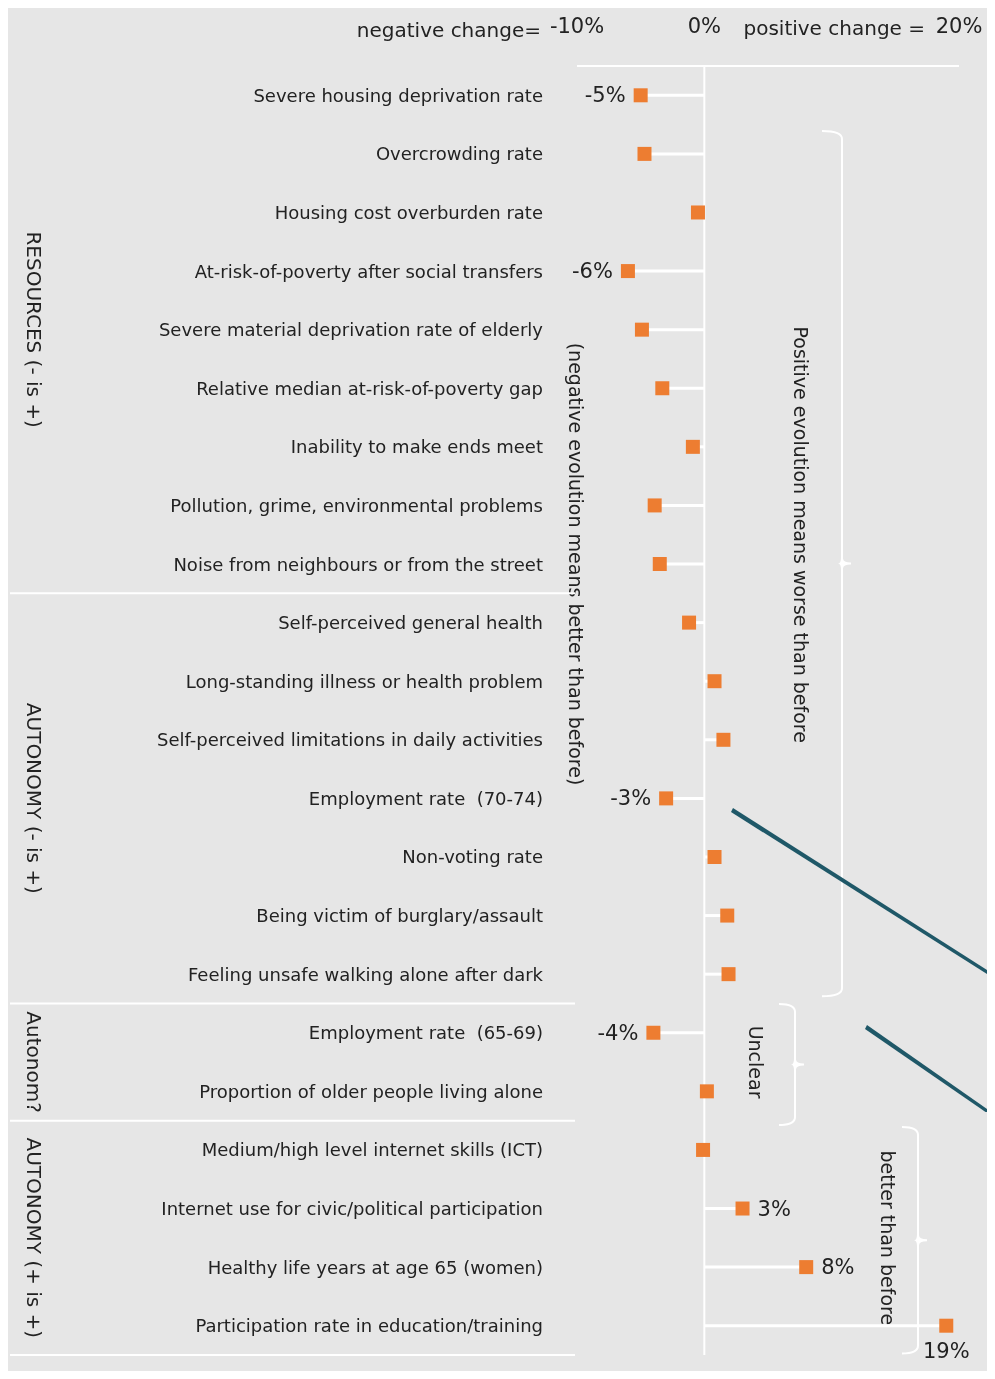 The width and height of the screenshot is (995, 1379). I want to click on y-tick-label: Employment rate (70-74), so click(425, 798).